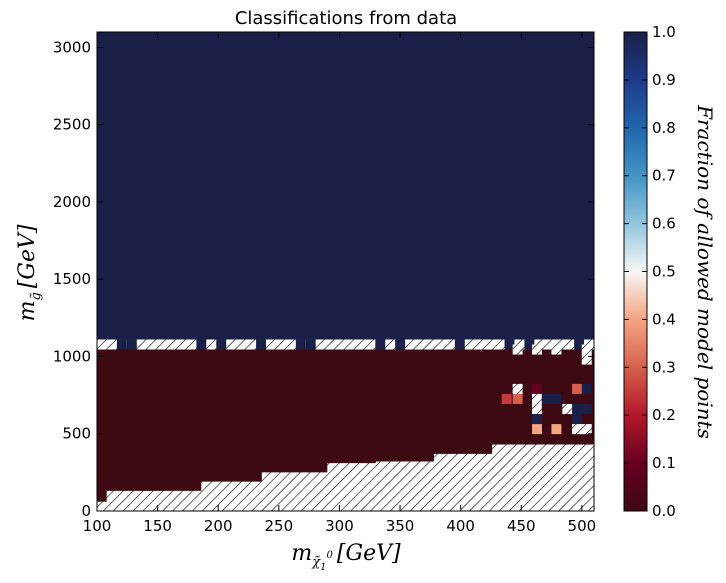 This screenshot has height=583, width=726. I want to click on colorbar-tick-label: 0.9, so click(664, 80).